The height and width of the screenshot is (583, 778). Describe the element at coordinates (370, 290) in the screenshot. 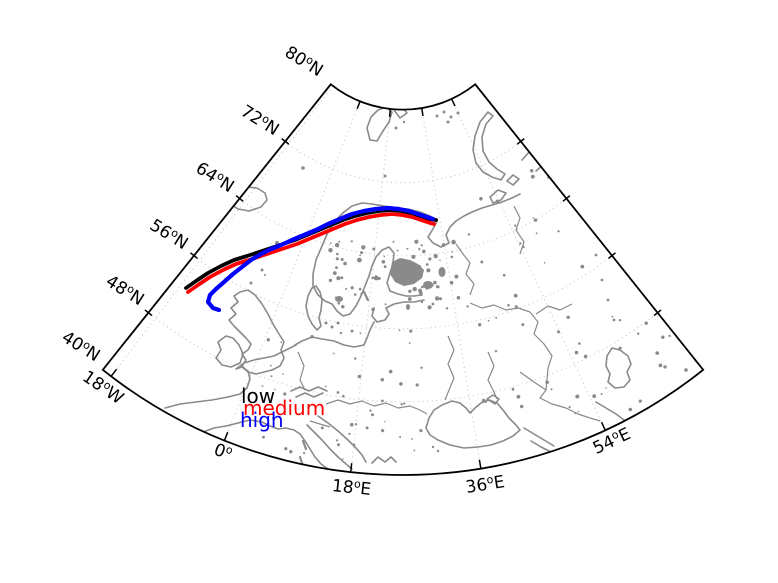

I see `meridian-18e` at that location.